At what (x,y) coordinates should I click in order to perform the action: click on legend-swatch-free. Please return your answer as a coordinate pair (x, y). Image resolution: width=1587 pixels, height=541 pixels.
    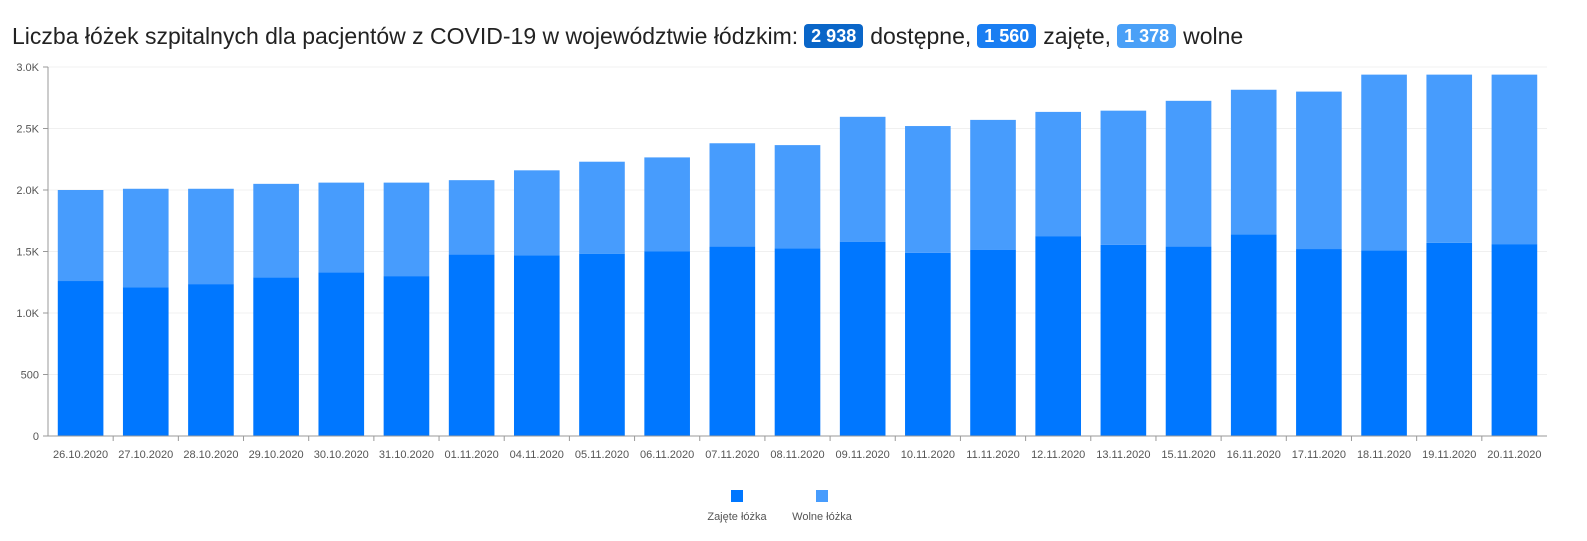
    Looking at the image, I should click on (822, 496).